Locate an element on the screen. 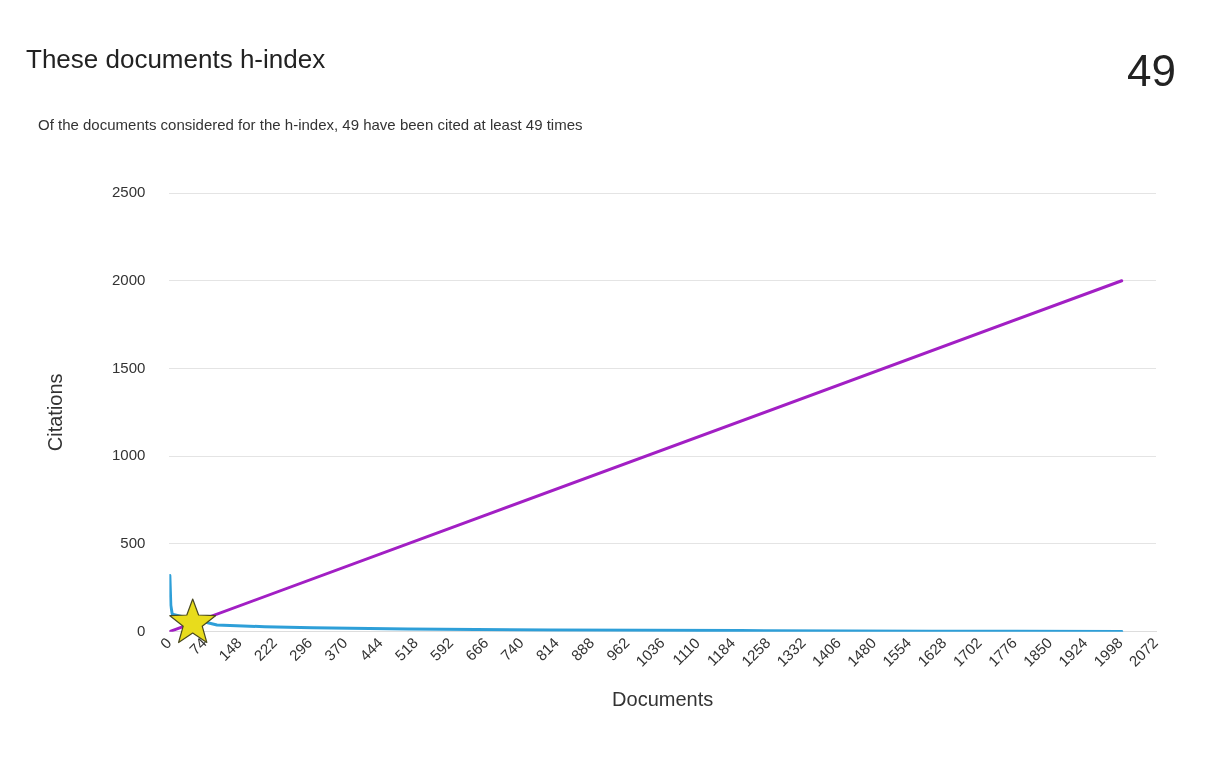  x-tick-label: 370 is located at coordinates (335, 649).